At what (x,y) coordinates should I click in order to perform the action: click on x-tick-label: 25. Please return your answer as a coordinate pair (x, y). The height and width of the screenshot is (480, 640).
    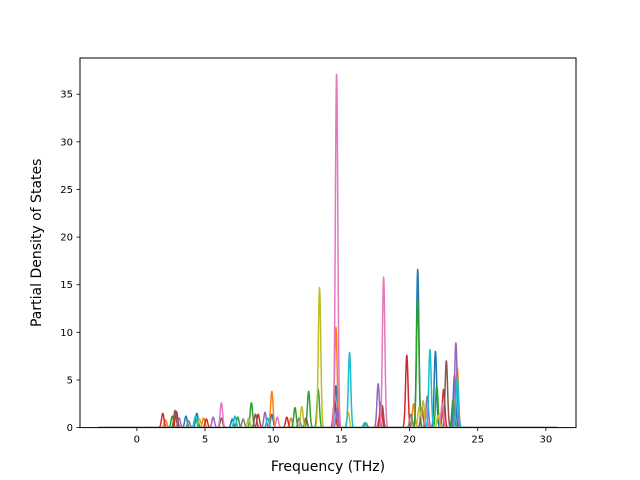
    Looking at the image, I should click on (477, 440).